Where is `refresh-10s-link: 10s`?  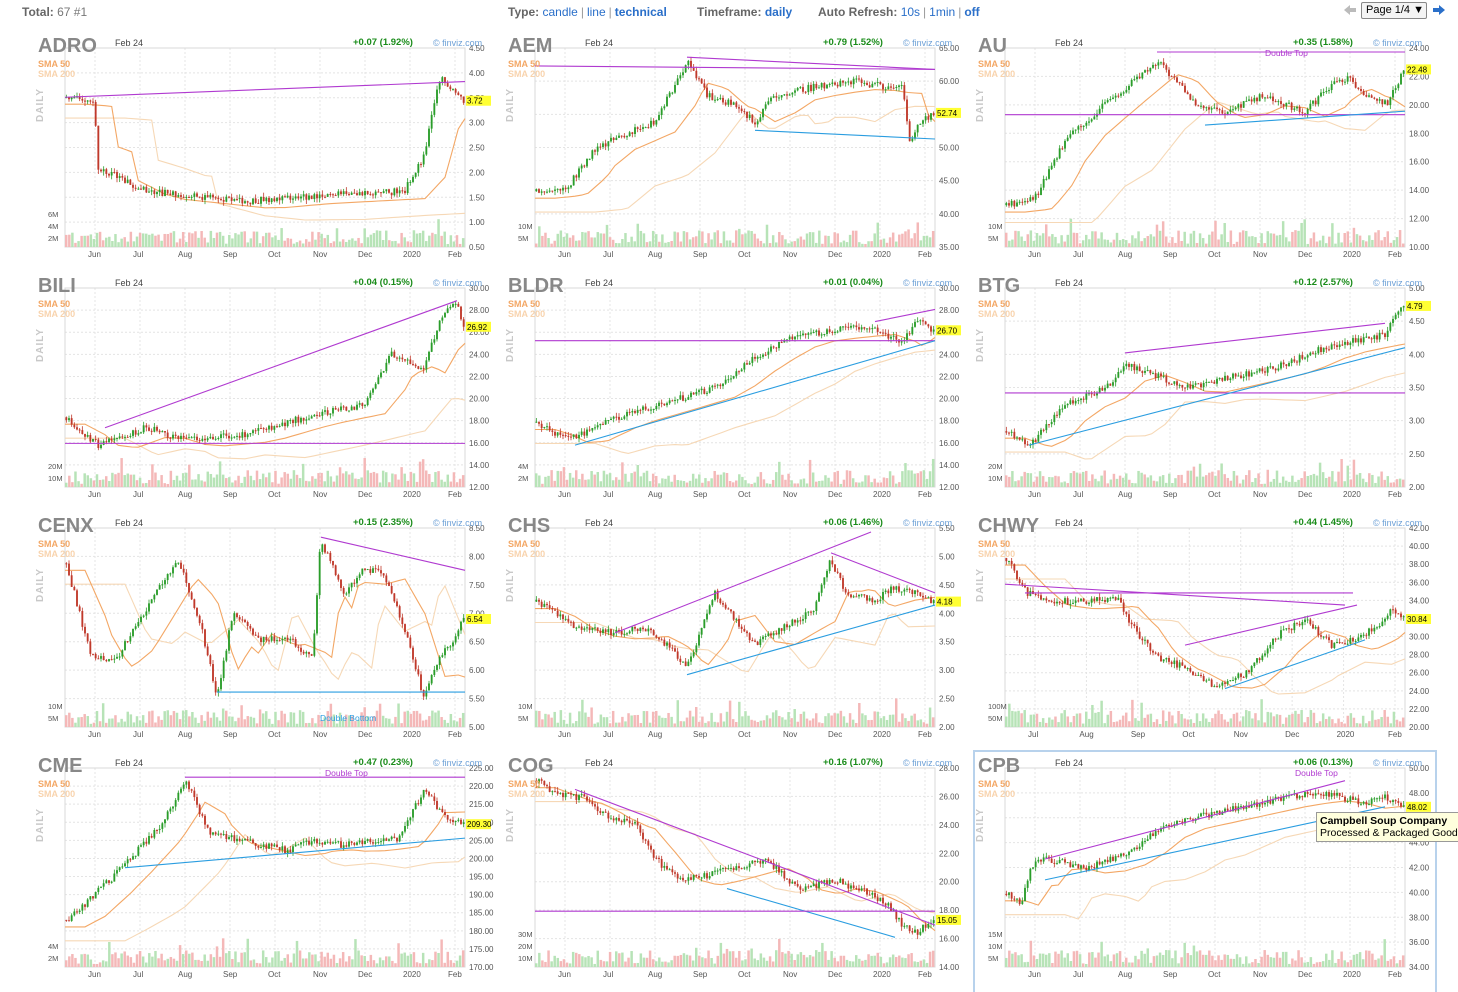
refresh-10s-link: 10s is located at coordinates (910, 12).